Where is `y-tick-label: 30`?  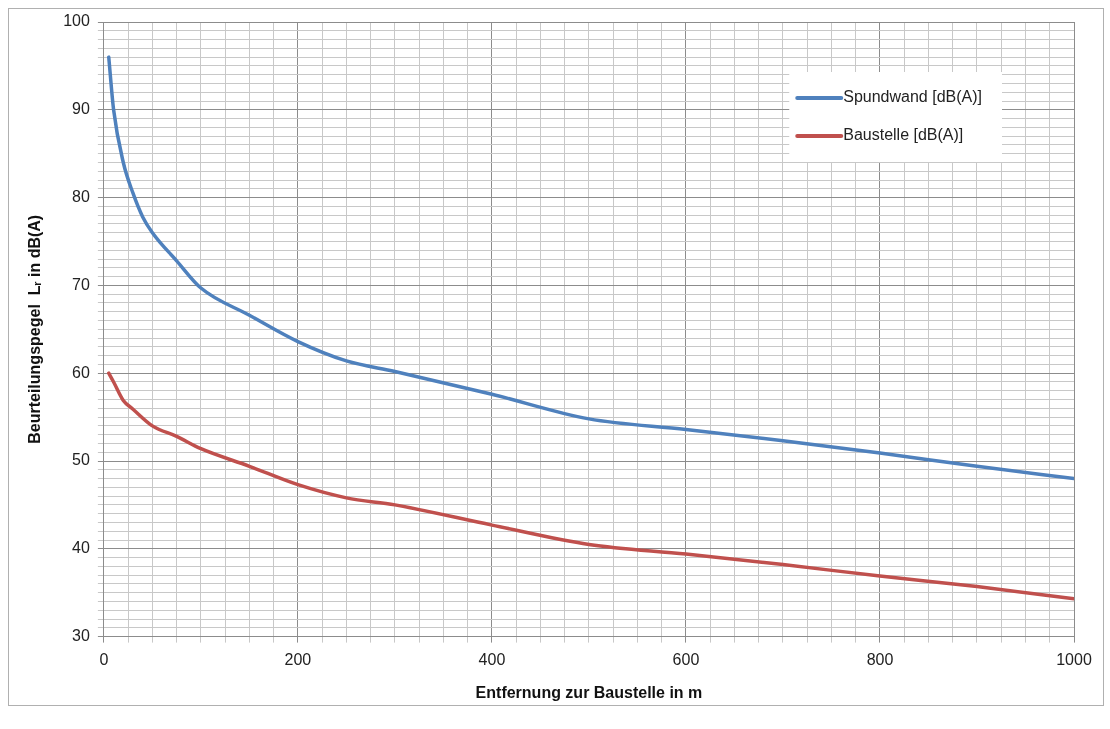
y-tick-label: 30 is located at coordinates (81, 636).